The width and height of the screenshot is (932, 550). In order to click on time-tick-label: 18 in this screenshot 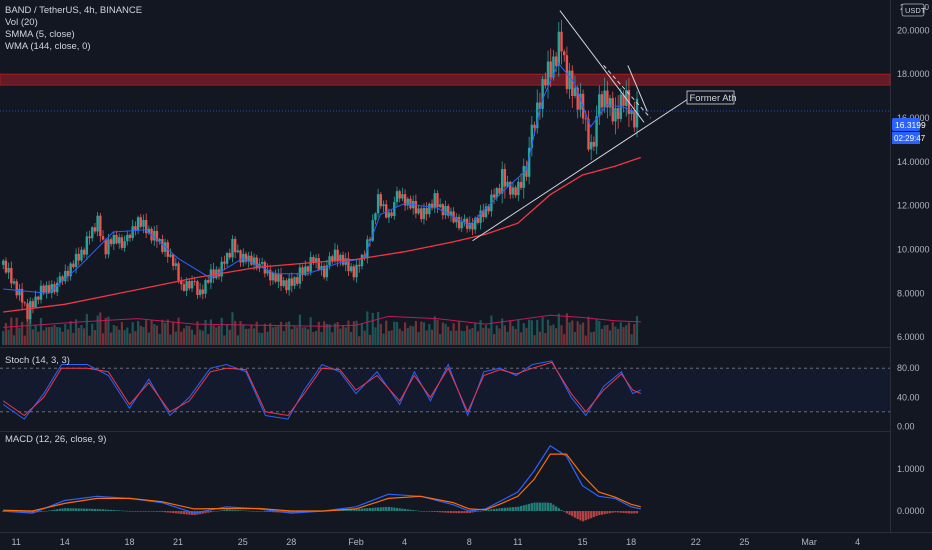, I will do `click(129, 542)`.